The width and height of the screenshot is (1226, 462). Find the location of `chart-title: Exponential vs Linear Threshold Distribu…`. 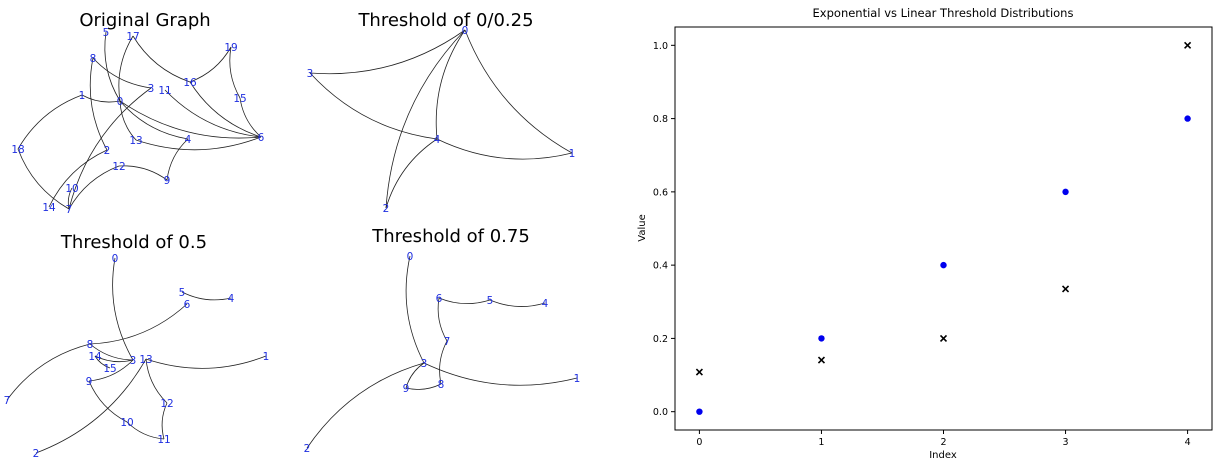

chart-title: Exponential vs Linear Threshold Distribu… is located at coordinates (943, 13).